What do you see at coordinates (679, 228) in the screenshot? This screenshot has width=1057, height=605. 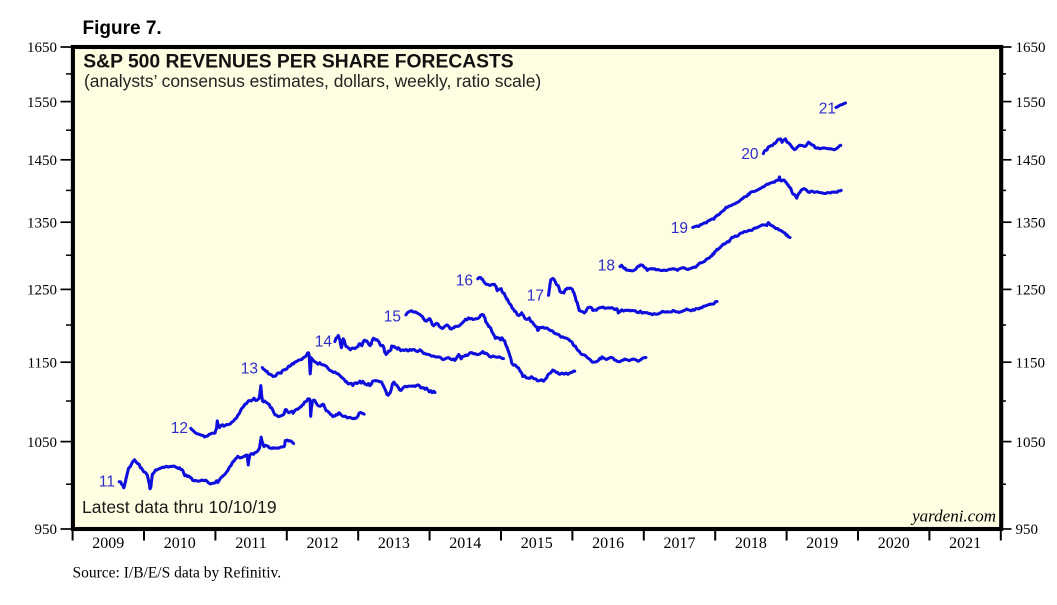 I see `svg-text: 19` at bounding box center [679, 228].